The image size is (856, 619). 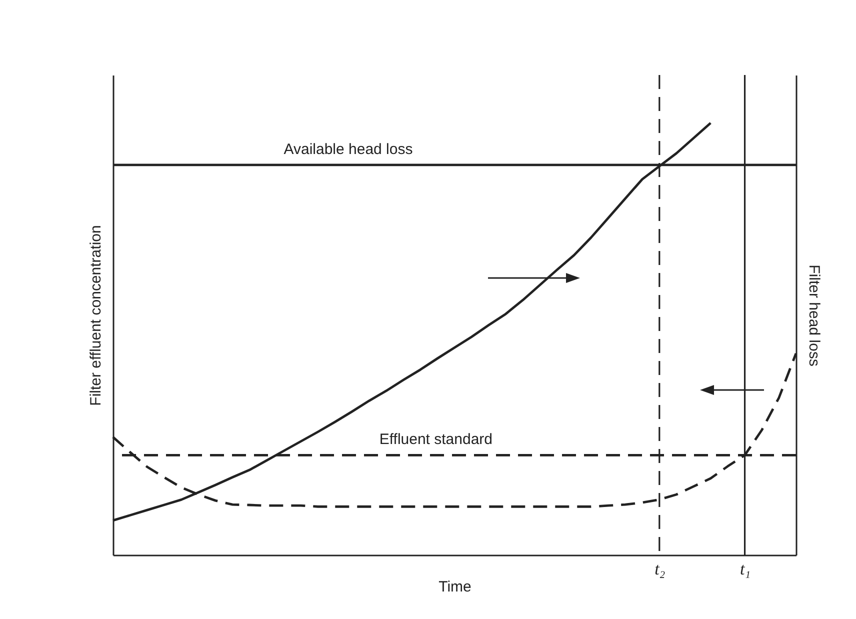 I want to click on x-tick-label: t₁, so click(x=745, y=569).